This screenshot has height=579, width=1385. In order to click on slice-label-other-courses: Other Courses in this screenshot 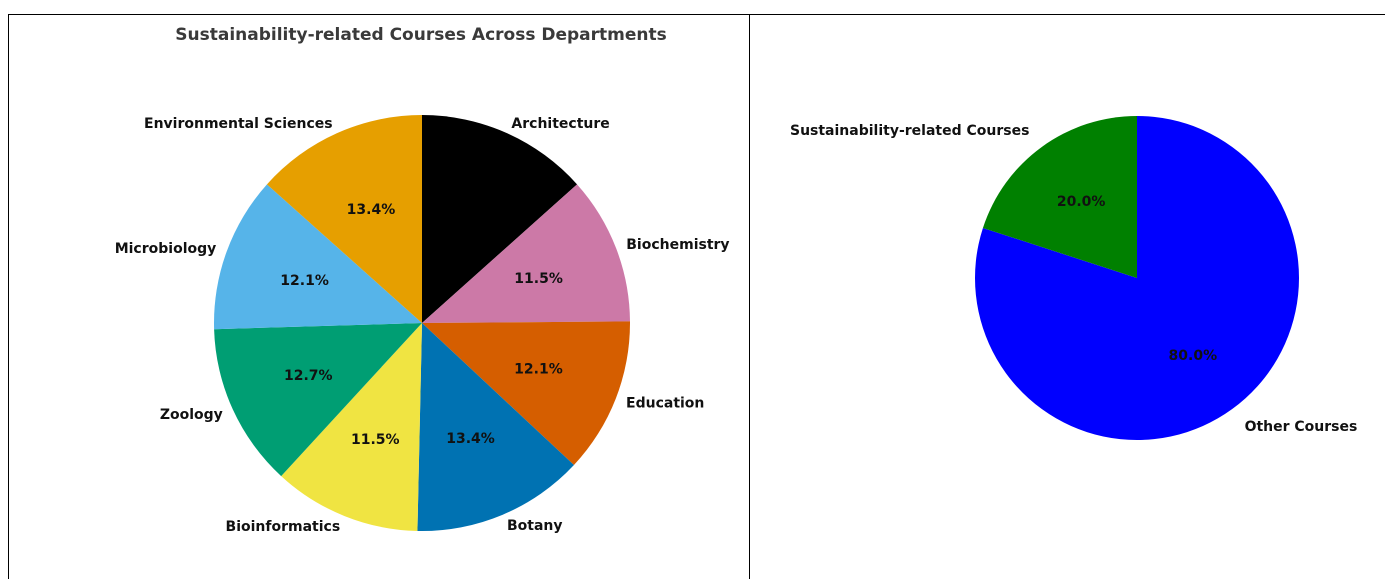, I will do `click(1301, 427)`.